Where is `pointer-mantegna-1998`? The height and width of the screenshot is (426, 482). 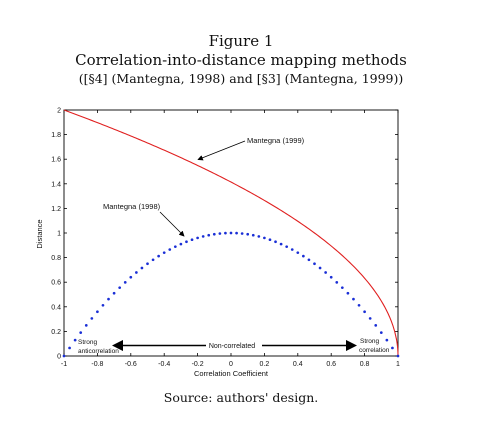
pointer-mantegna-1998 is located at coordinates (172, 224).